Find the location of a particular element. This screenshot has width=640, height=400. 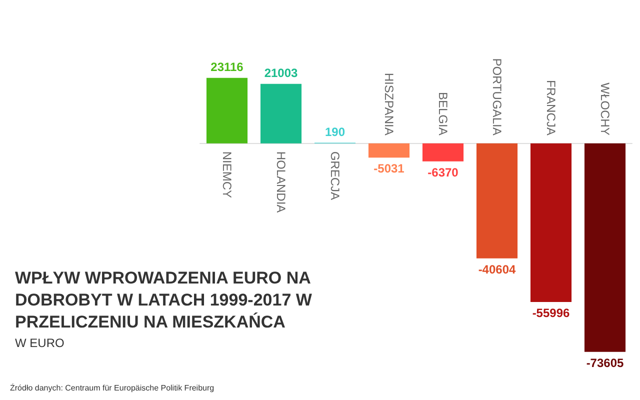

x-tick-label: BELGIA is located at coordinates (443, 114).